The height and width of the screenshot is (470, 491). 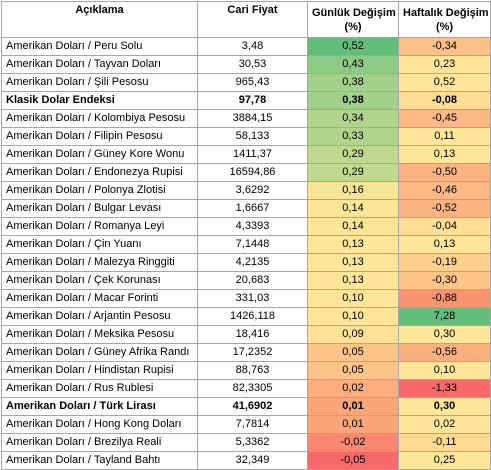 What do you see at coordinates (246, 100) in the screenshot?
I see `table-row: Klasik Dolar Endeksi 97,78 0,38 -0,08` at bounding box center [246, 100].